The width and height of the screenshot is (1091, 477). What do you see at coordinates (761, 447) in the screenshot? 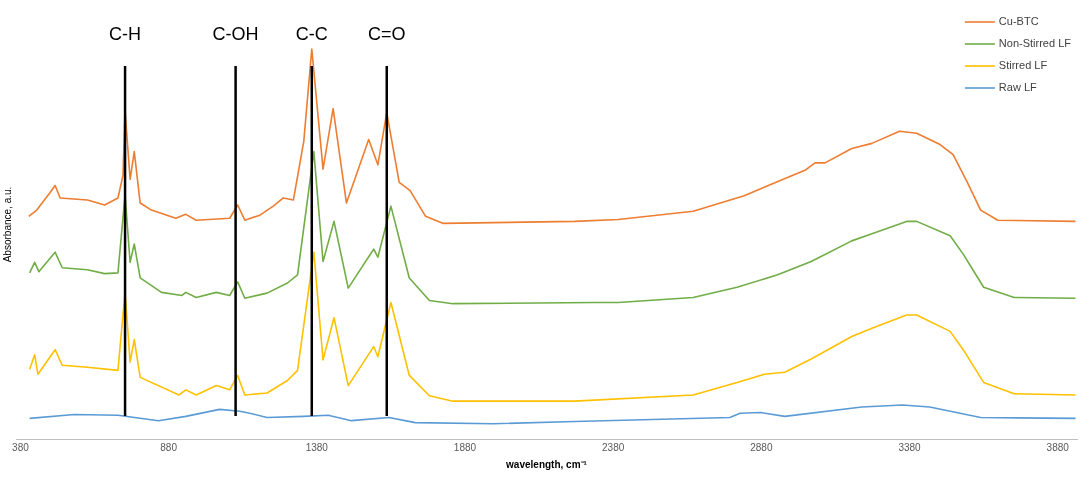
I see `x-tick-label: 2880` at bounding box center [761, 447].